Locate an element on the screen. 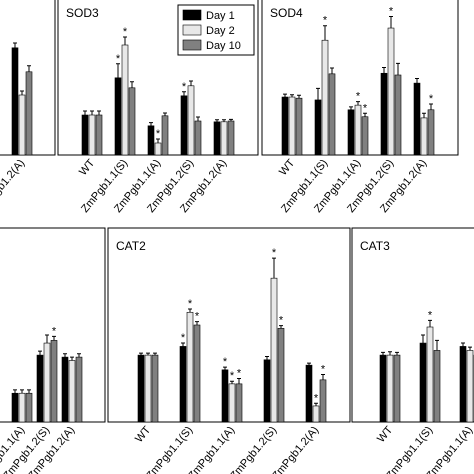  x-tick-label: WT is located at coordinates (385, 434).